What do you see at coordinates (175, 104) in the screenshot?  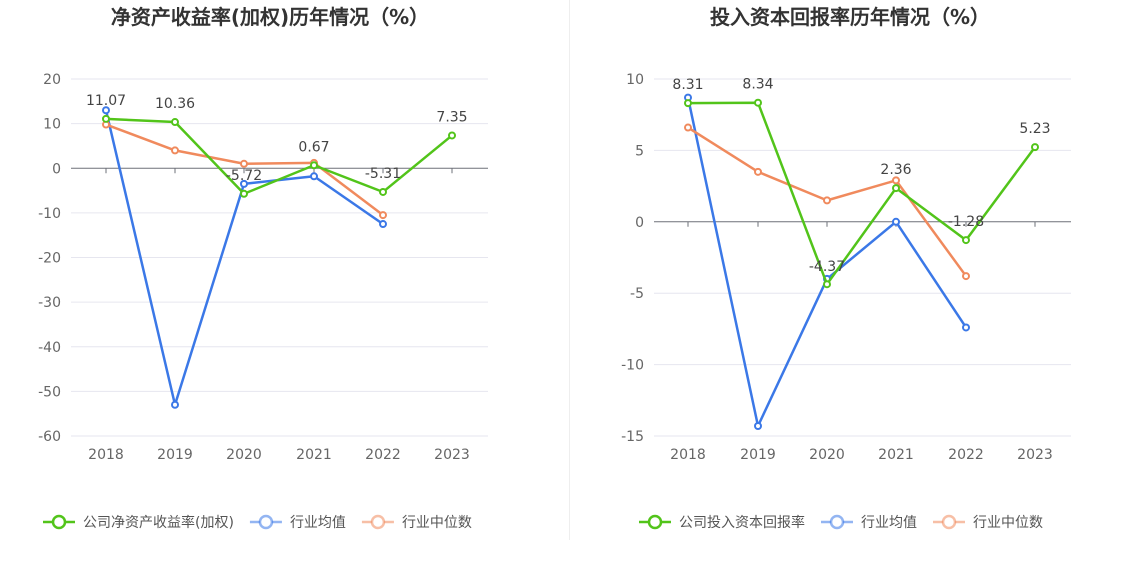 I see `chart1-data-label: 10.36` at bounding box center [175, 104].